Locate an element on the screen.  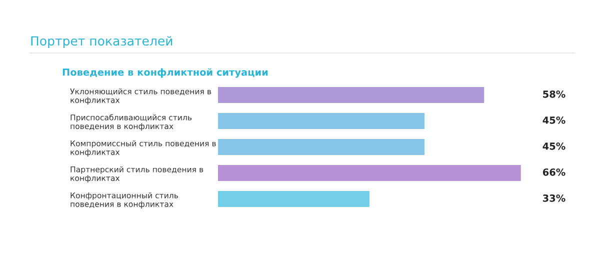
text: Портрет показателей is located at coordinates (101, 42).